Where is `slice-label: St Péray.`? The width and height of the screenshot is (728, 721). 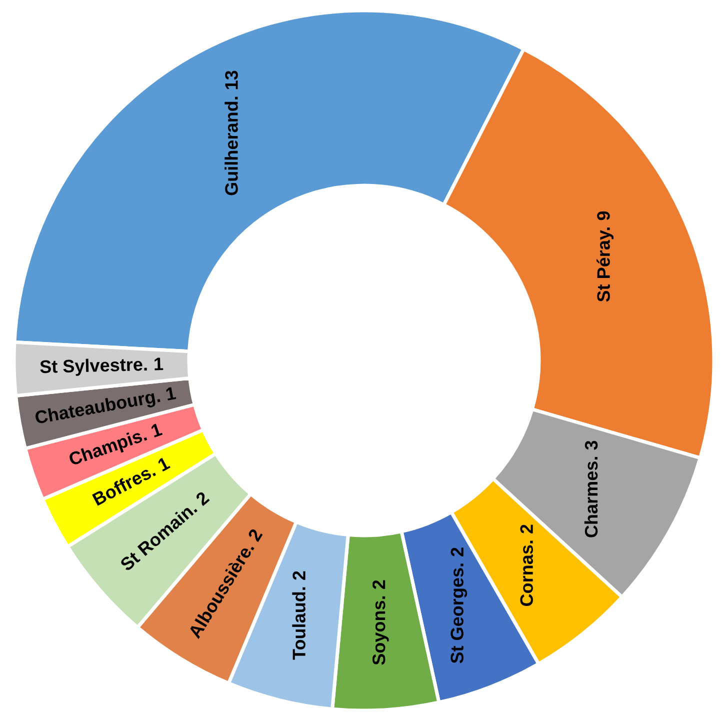
slice-label: St Péray. is located at coordinates (605, 265).